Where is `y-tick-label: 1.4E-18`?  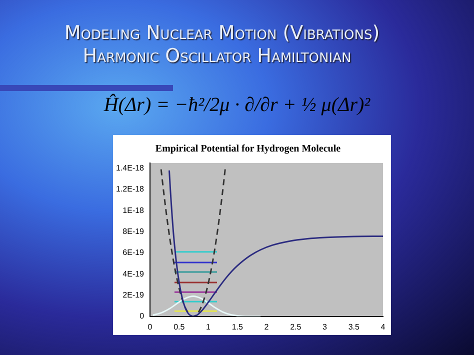
y-tick-label: 1.4E-18 is located at coordinates (130, 167).